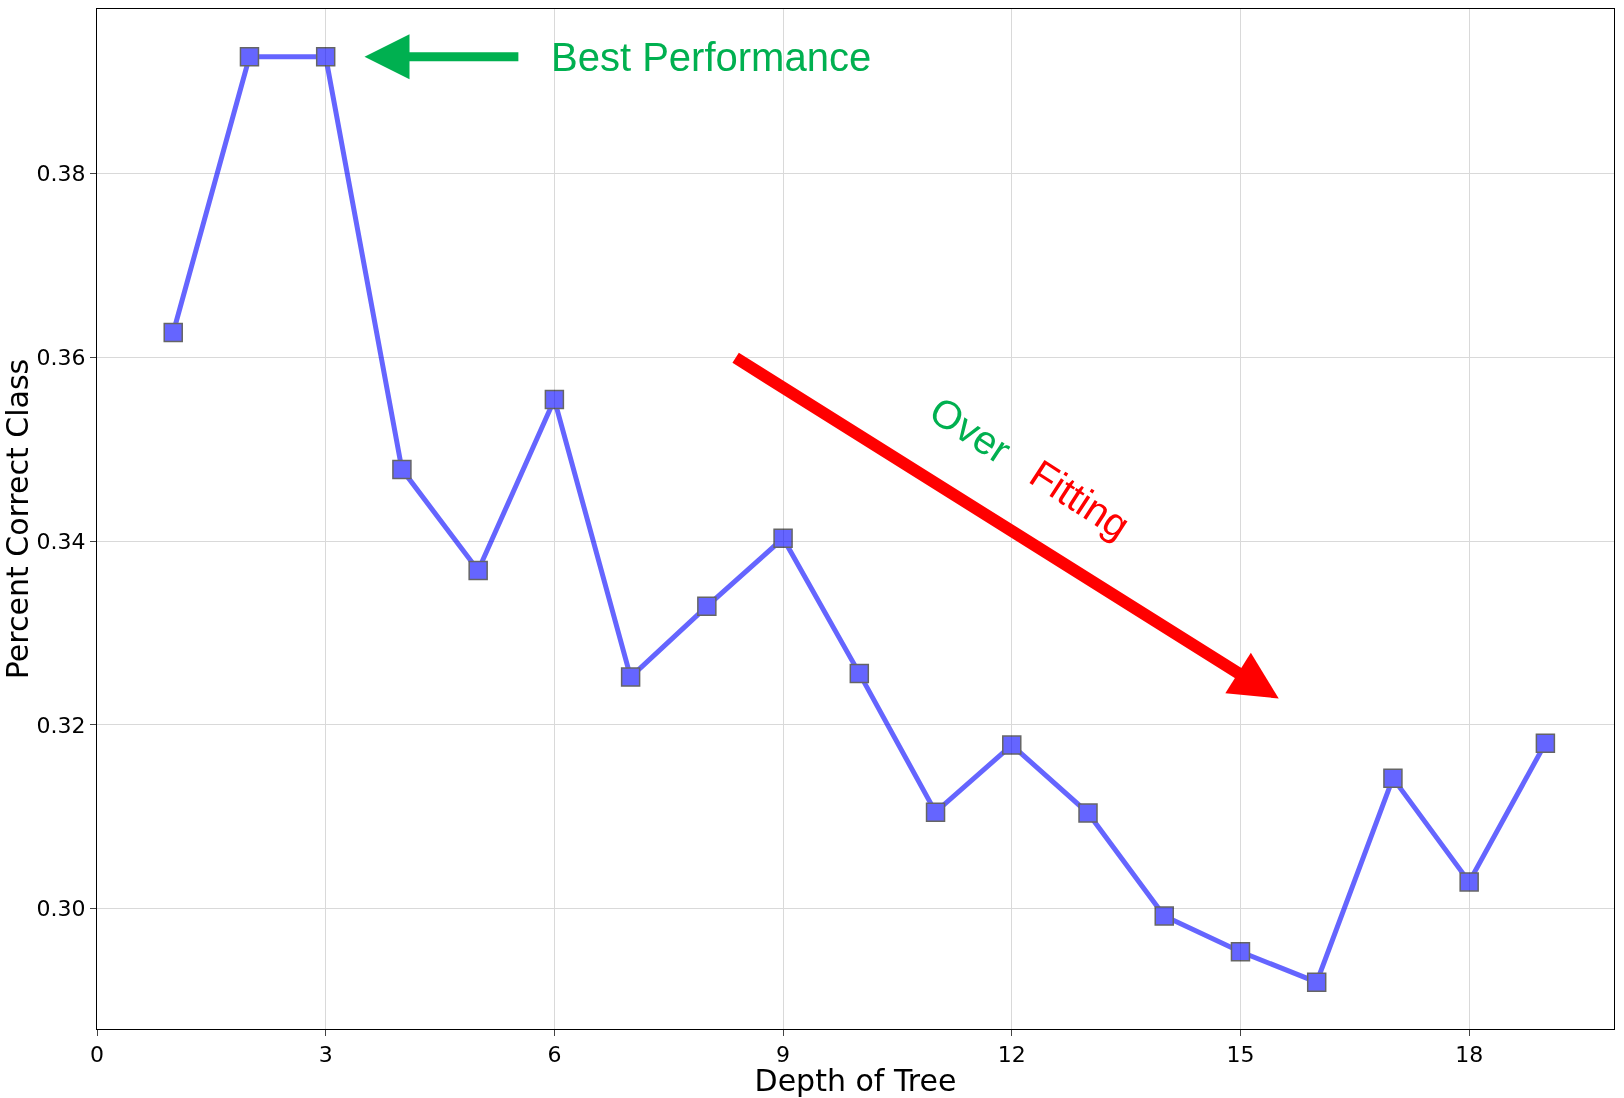 This screenshot has height=1098, width=1624. I want to click on y-tick-label: 0.32, so click(61, 725).